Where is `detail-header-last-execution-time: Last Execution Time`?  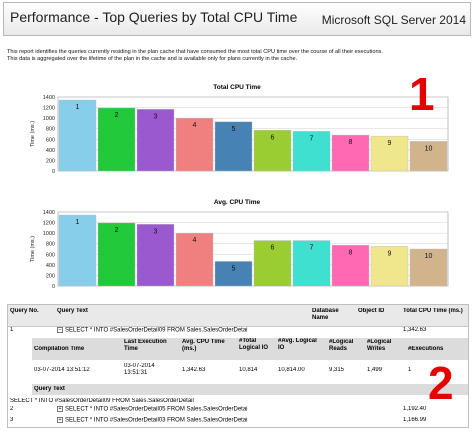
detail-header-last-execution-time: Last Execution Time is located at coordinates (145, 345).